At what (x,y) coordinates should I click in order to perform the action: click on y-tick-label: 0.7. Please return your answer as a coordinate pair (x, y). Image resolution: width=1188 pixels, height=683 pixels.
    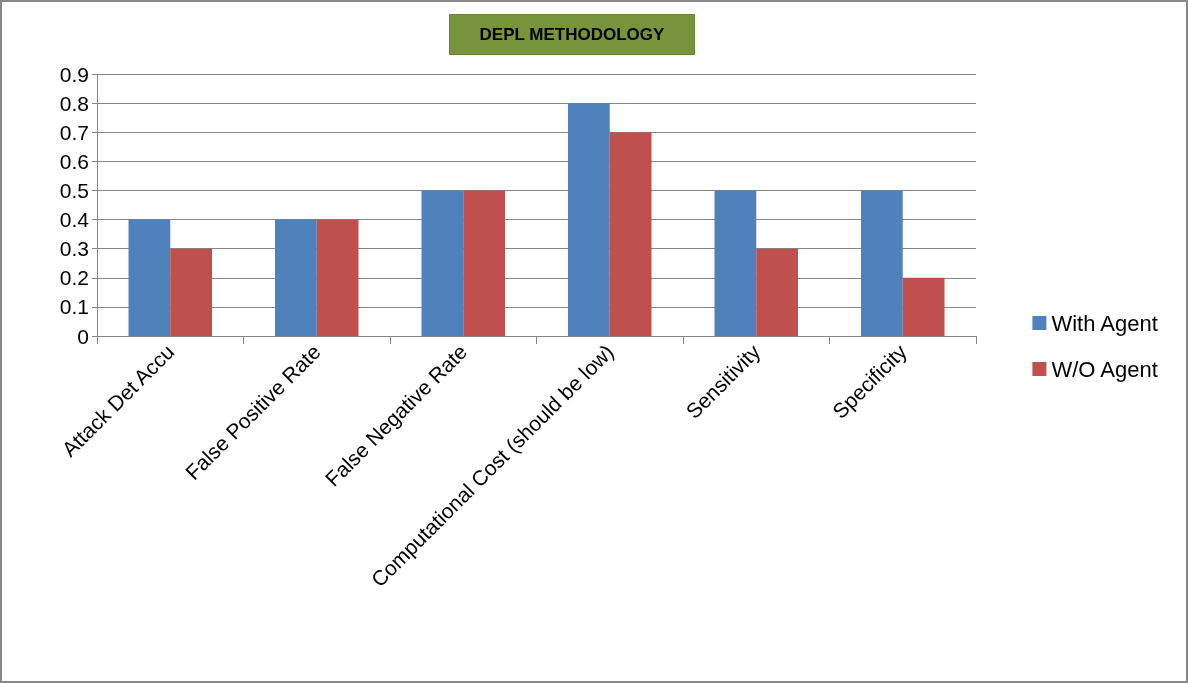
    Looking at the image, I should click on (74, 132).